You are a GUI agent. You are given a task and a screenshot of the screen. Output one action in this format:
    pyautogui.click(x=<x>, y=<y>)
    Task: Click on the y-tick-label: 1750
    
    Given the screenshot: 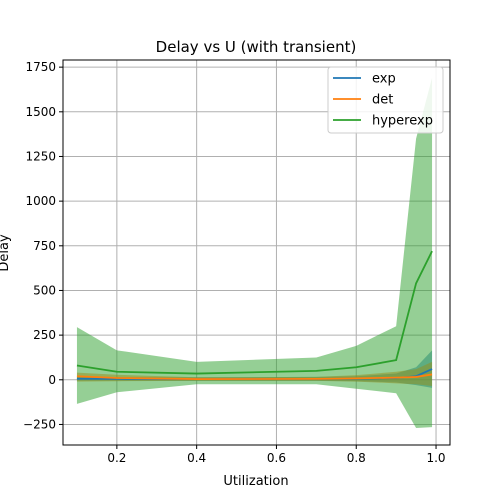 What is the action you would take?
    pyautogui.click(x=40, y=67)
    